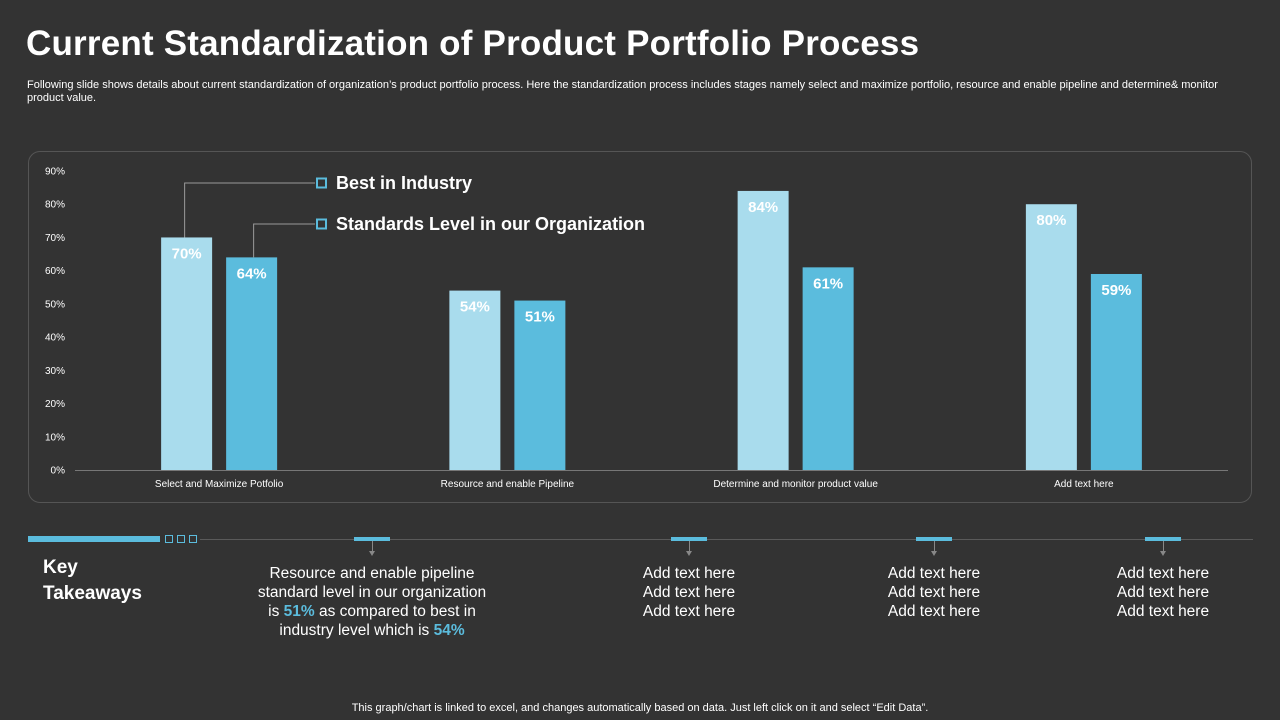 The height and width of the screenshot is (720, 1280). Describe the element at coordinates (726, 539) in the screenshot. I see `takeaway-divider` at that location.